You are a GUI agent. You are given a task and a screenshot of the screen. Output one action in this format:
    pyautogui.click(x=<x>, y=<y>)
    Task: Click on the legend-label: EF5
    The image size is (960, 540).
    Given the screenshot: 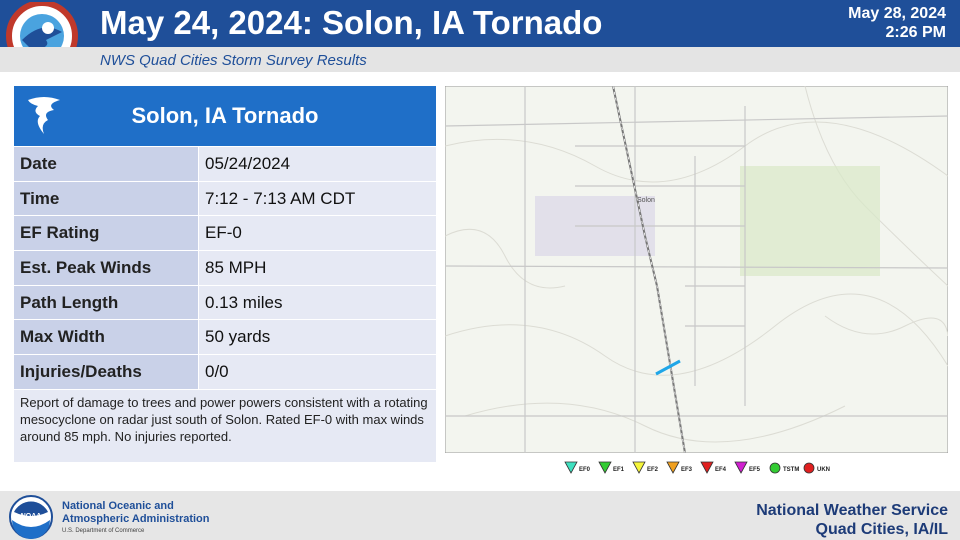 What is the action you would take?
    pyautogui.click(x=755, y=470)
    